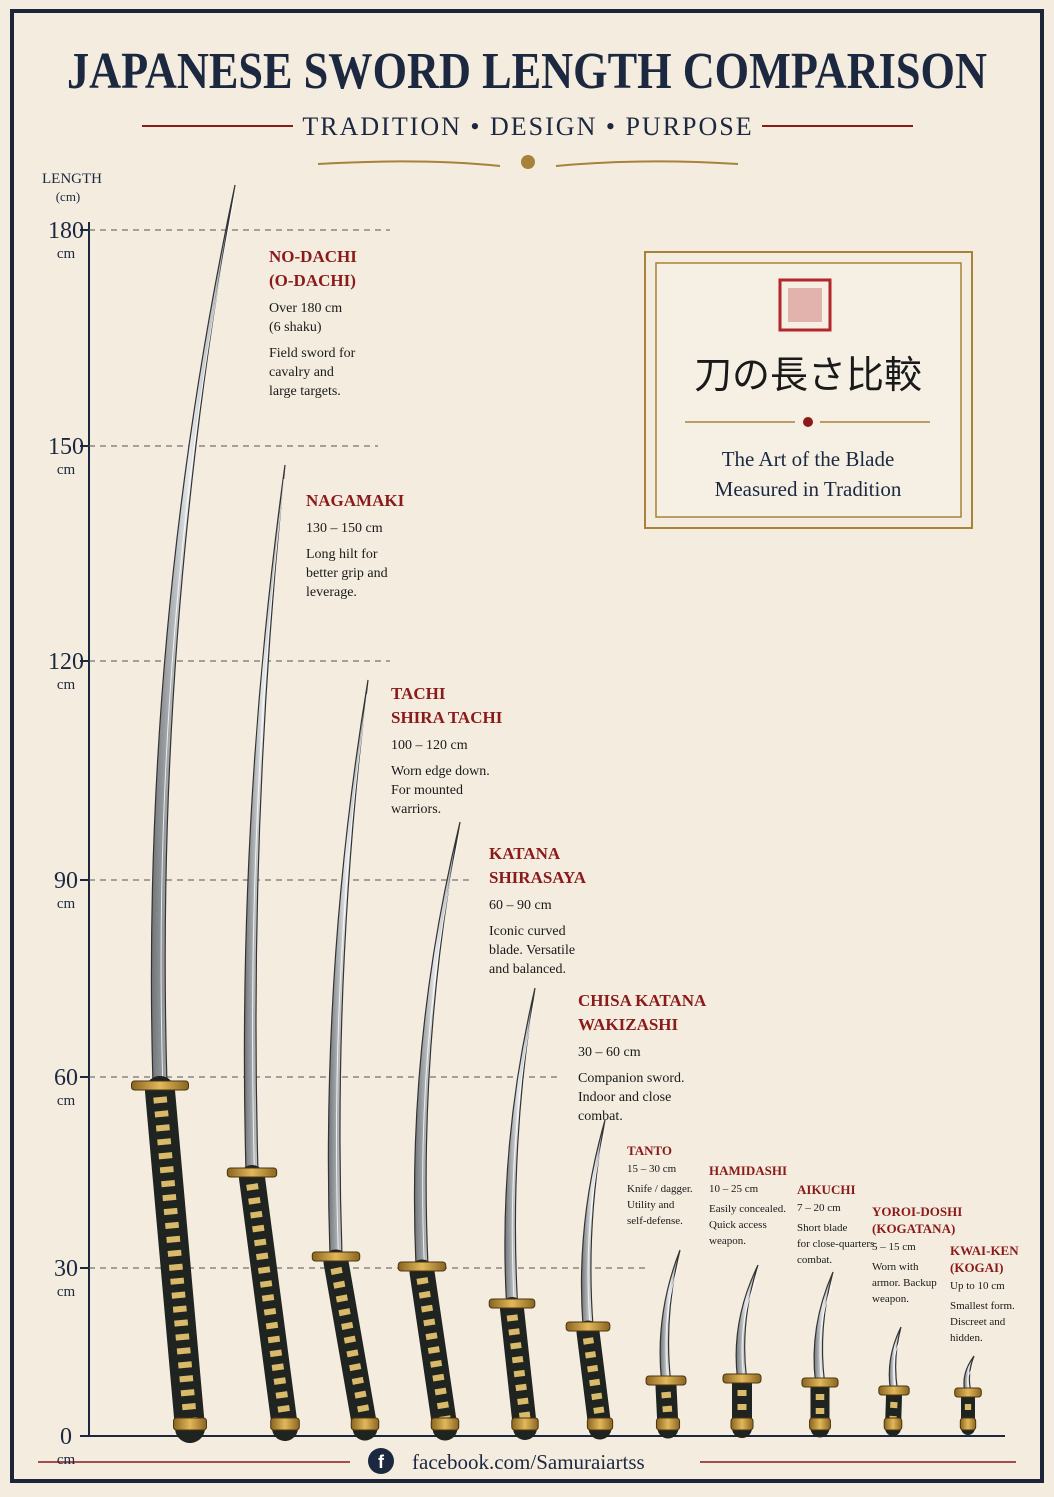 This screenshot has width=1054, height=1497. What do you see at coordinates (982, 1306) in the screenshot?
I see `sword-description: Smallest form.` at bounding box center [982, 1306].